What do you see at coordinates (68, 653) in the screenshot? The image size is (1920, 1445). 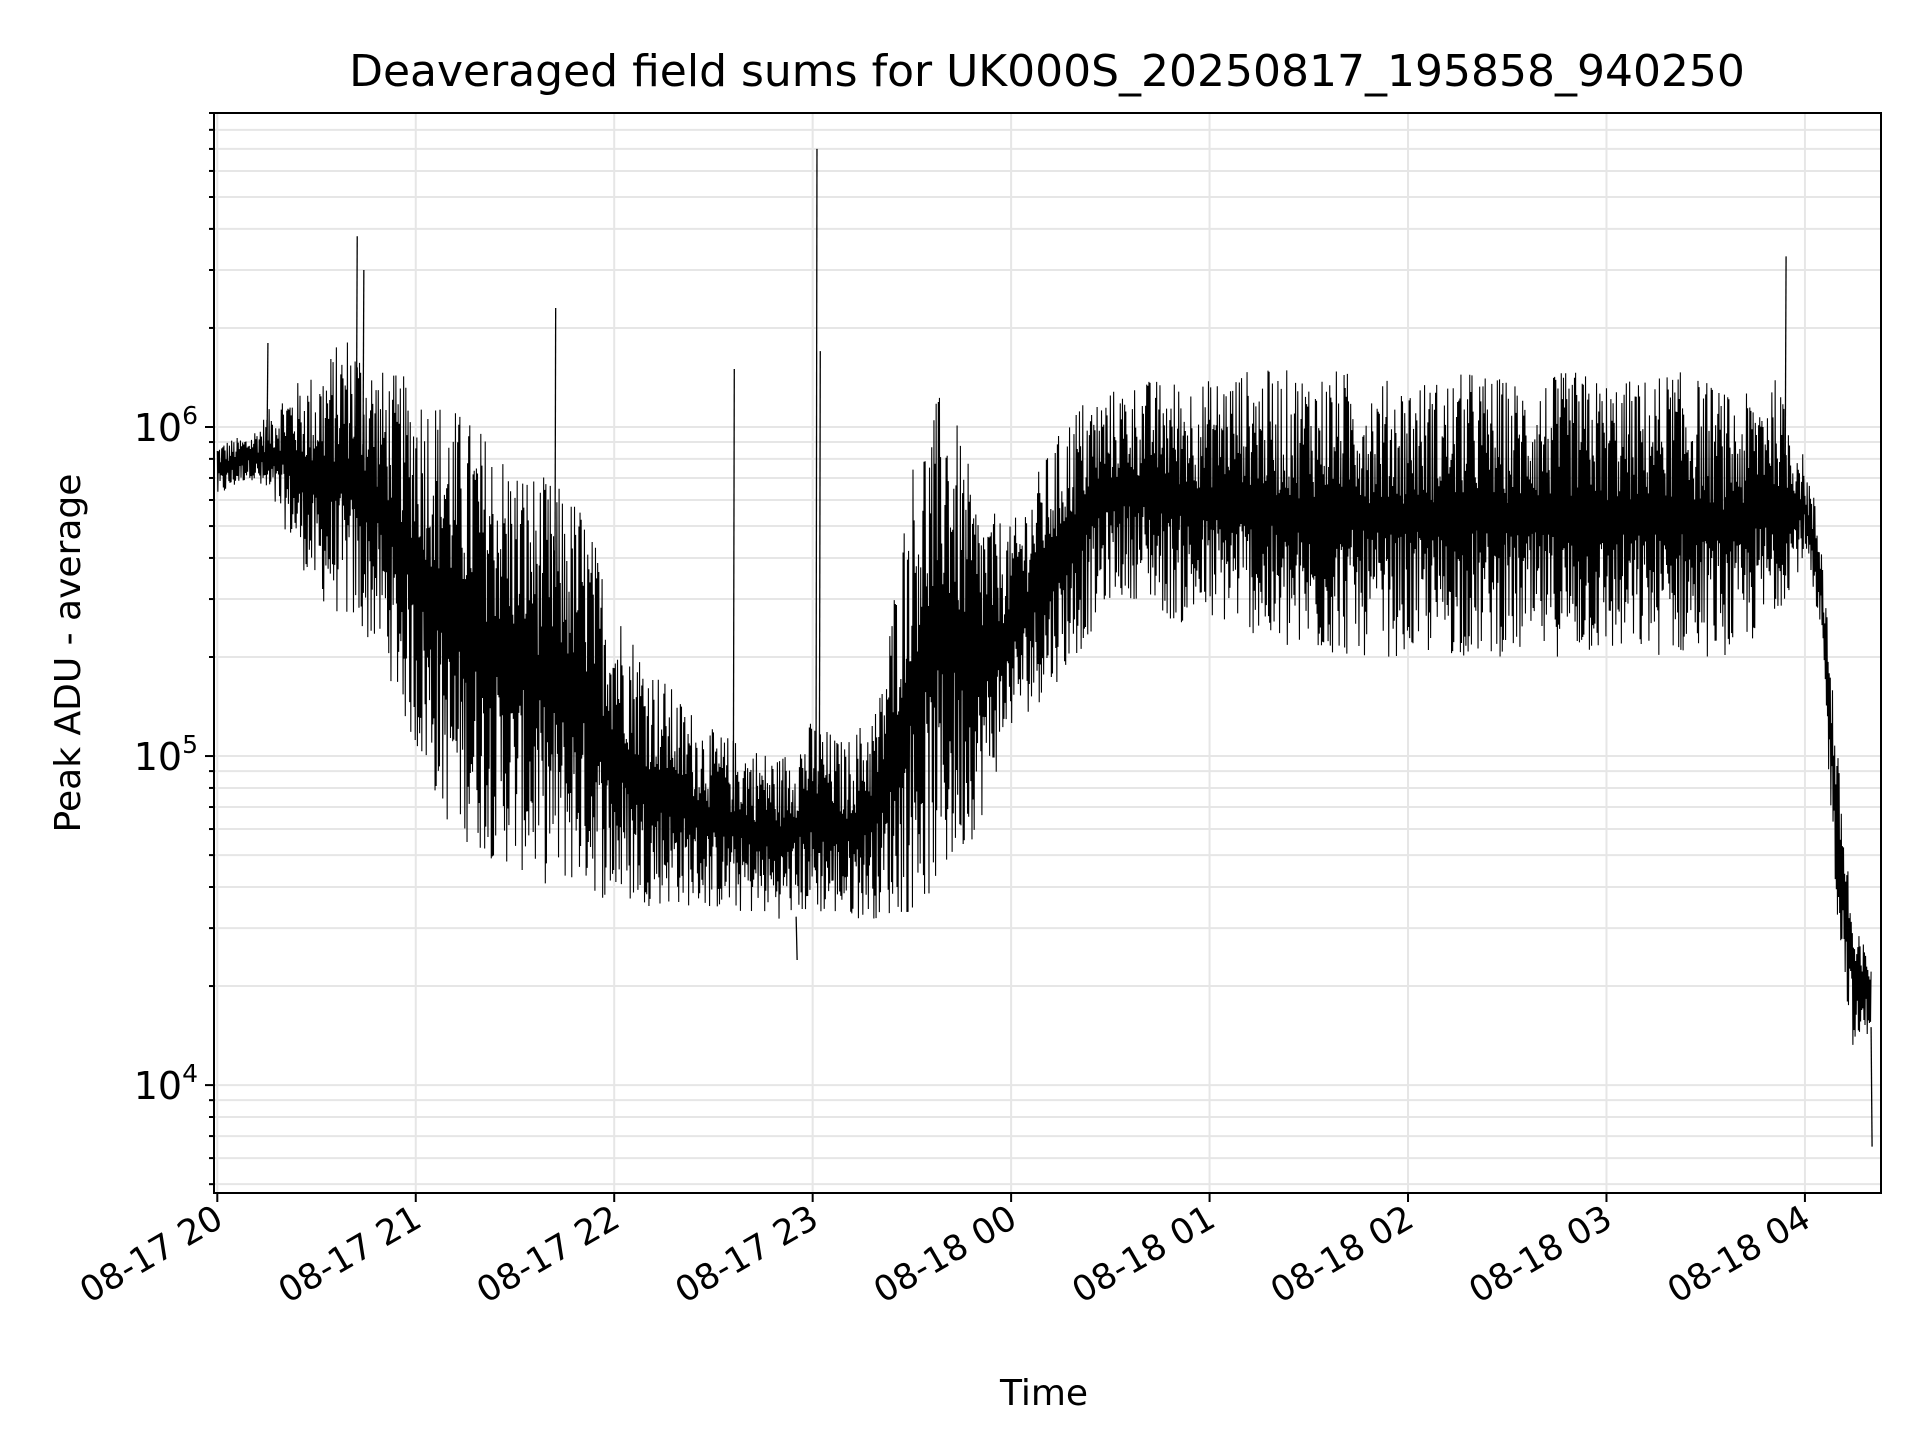 I see `y-axis-label: Peak ADU - average` at bounding box center [68, 653].